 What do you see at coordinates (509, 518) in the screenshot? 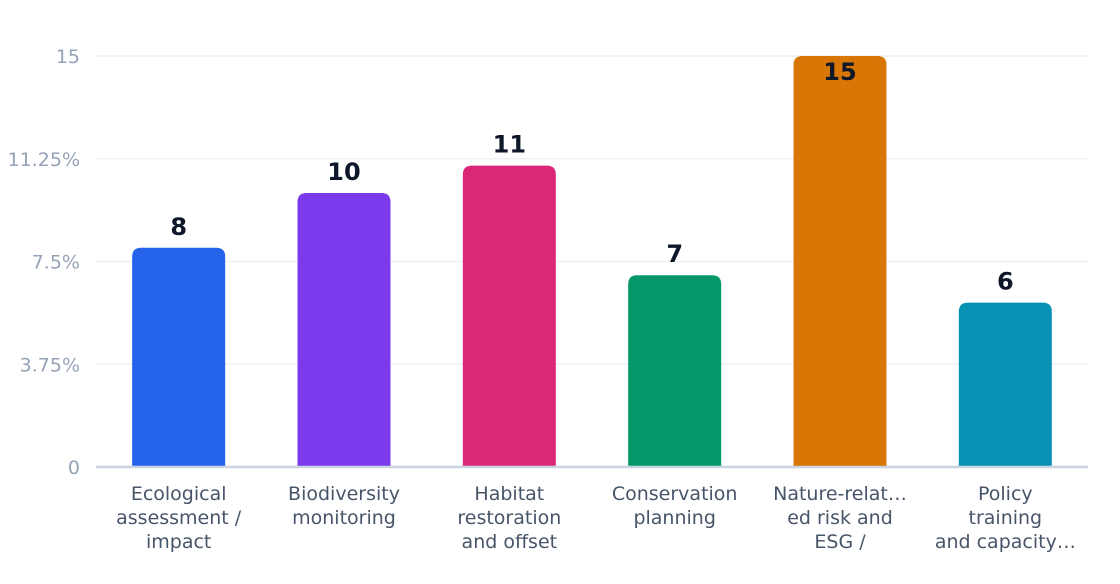
I see `category-label: Habitat restoration and offset` at bounding box center [509, 518].